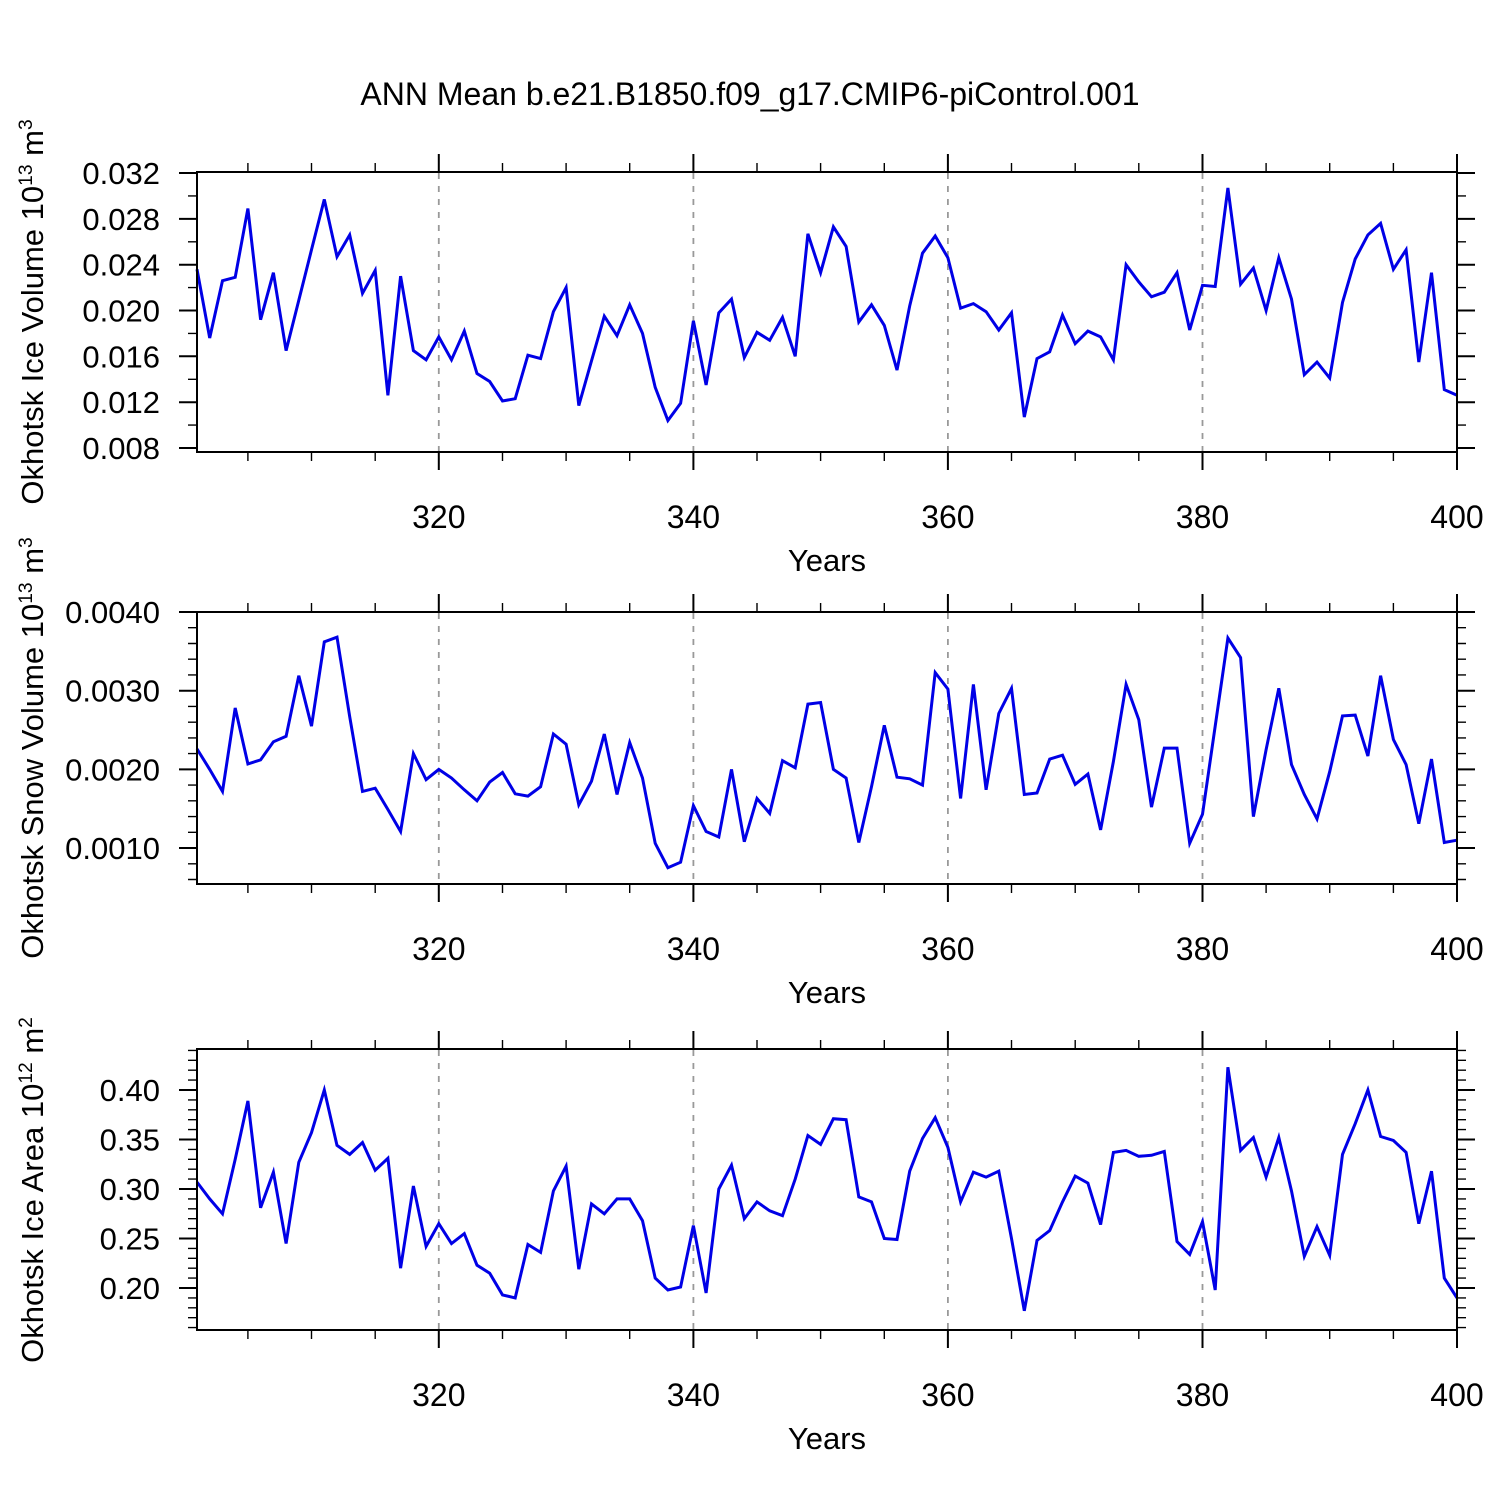  I want to click on series-line-okhotsk-ice-area, so click(827, 1189).